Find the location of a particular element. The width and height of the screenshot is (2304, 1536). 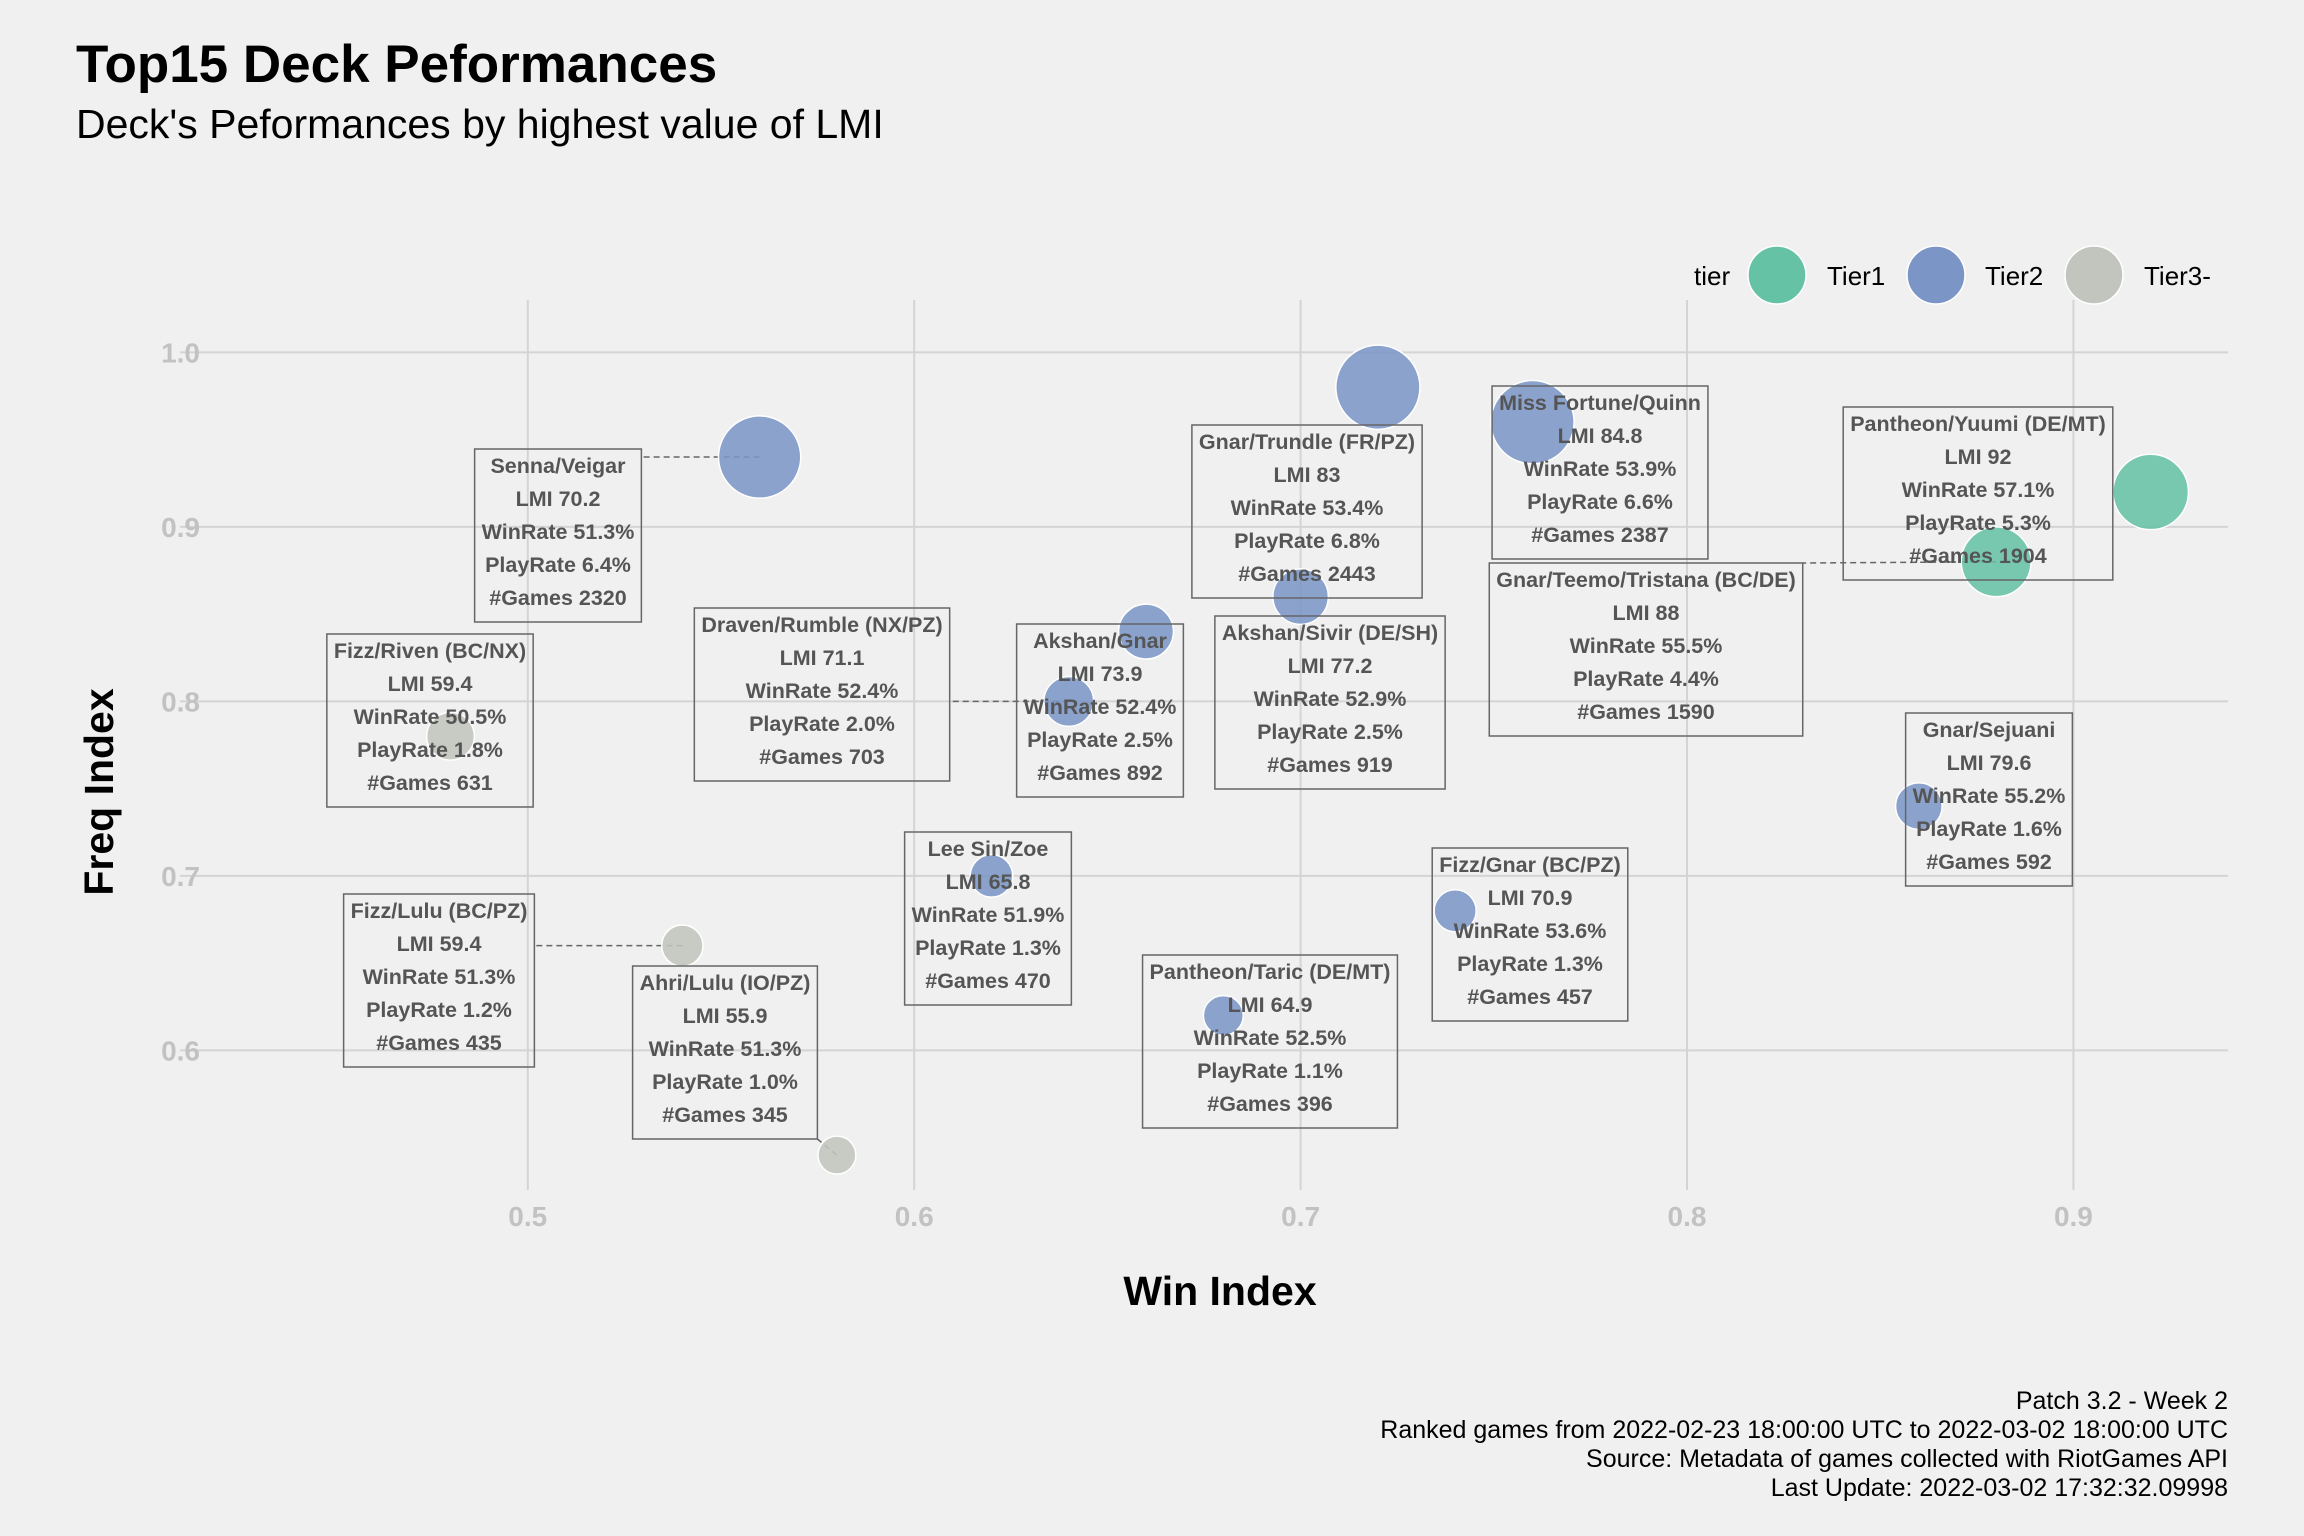

deck-stat: #Games 1590 is located at coordinates (1646, 712).